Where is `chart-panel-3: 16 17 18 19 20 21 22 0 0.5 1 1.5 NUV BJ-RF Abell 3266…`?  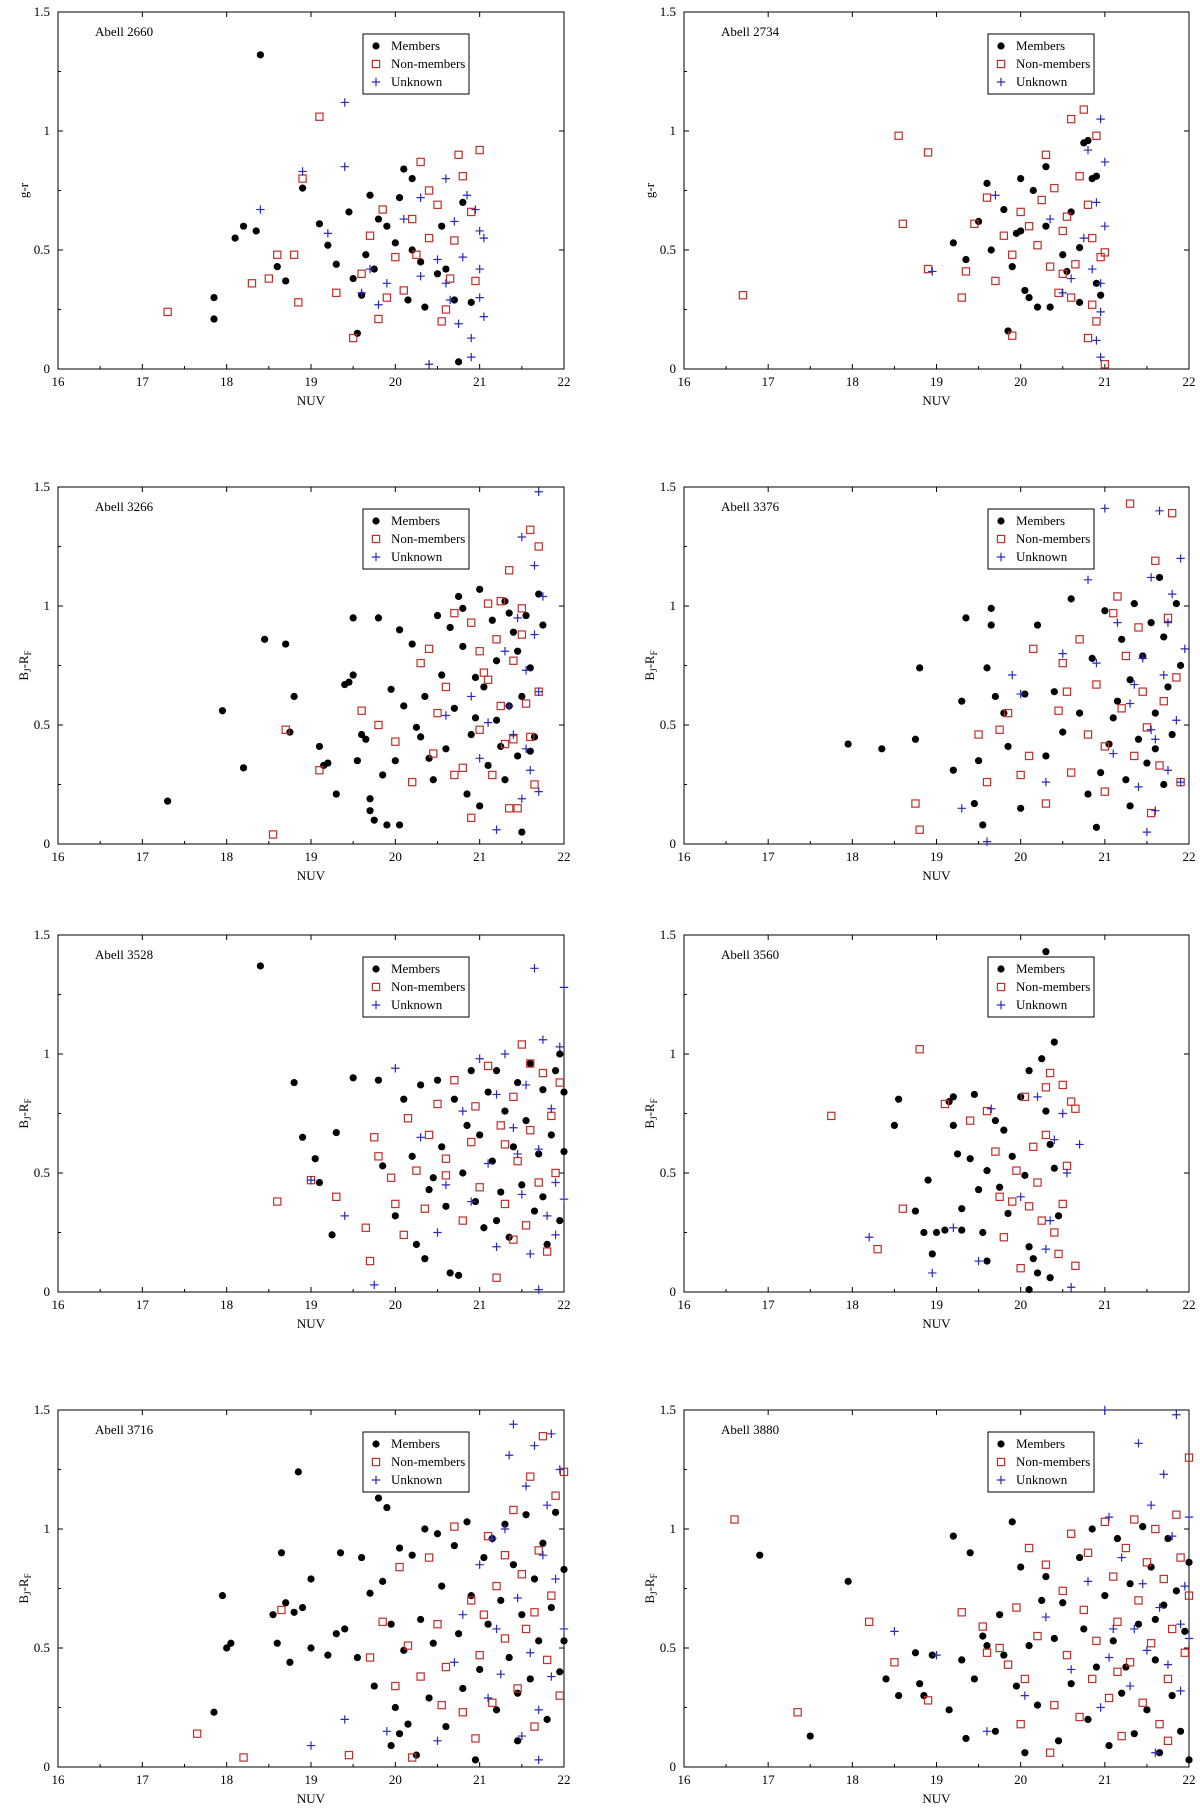
chart-panel-3: 16 17 18 19 20 21 22 0 0.5 1 1.5 NUV BJ-RF Abell 3266… is located at coordinates (293, 681).